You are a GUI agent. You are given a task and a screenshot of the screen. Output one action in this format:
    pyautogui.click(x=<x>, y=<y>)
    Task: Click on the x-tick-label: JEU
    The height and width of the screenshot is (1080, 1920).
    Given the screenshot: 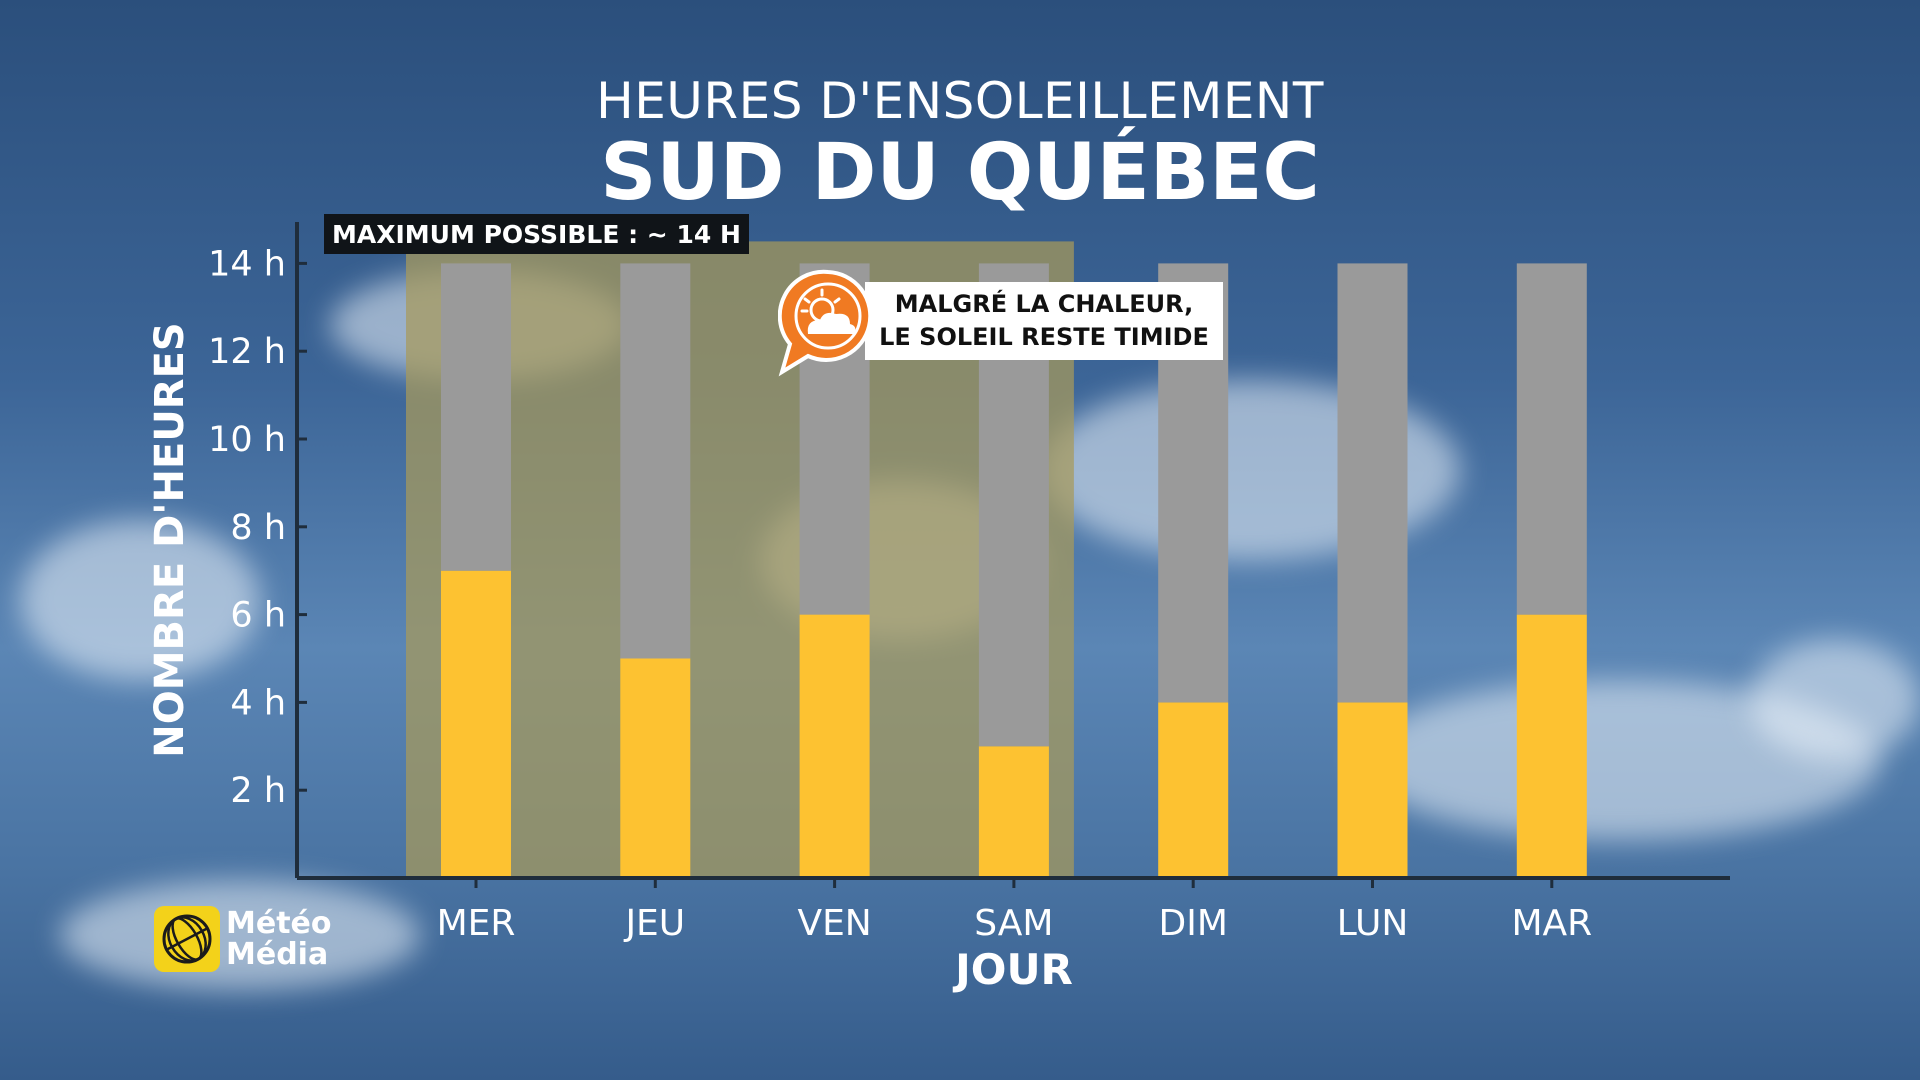 What is the action you would take?
    pyautogui.click(x=654, y=923)
    